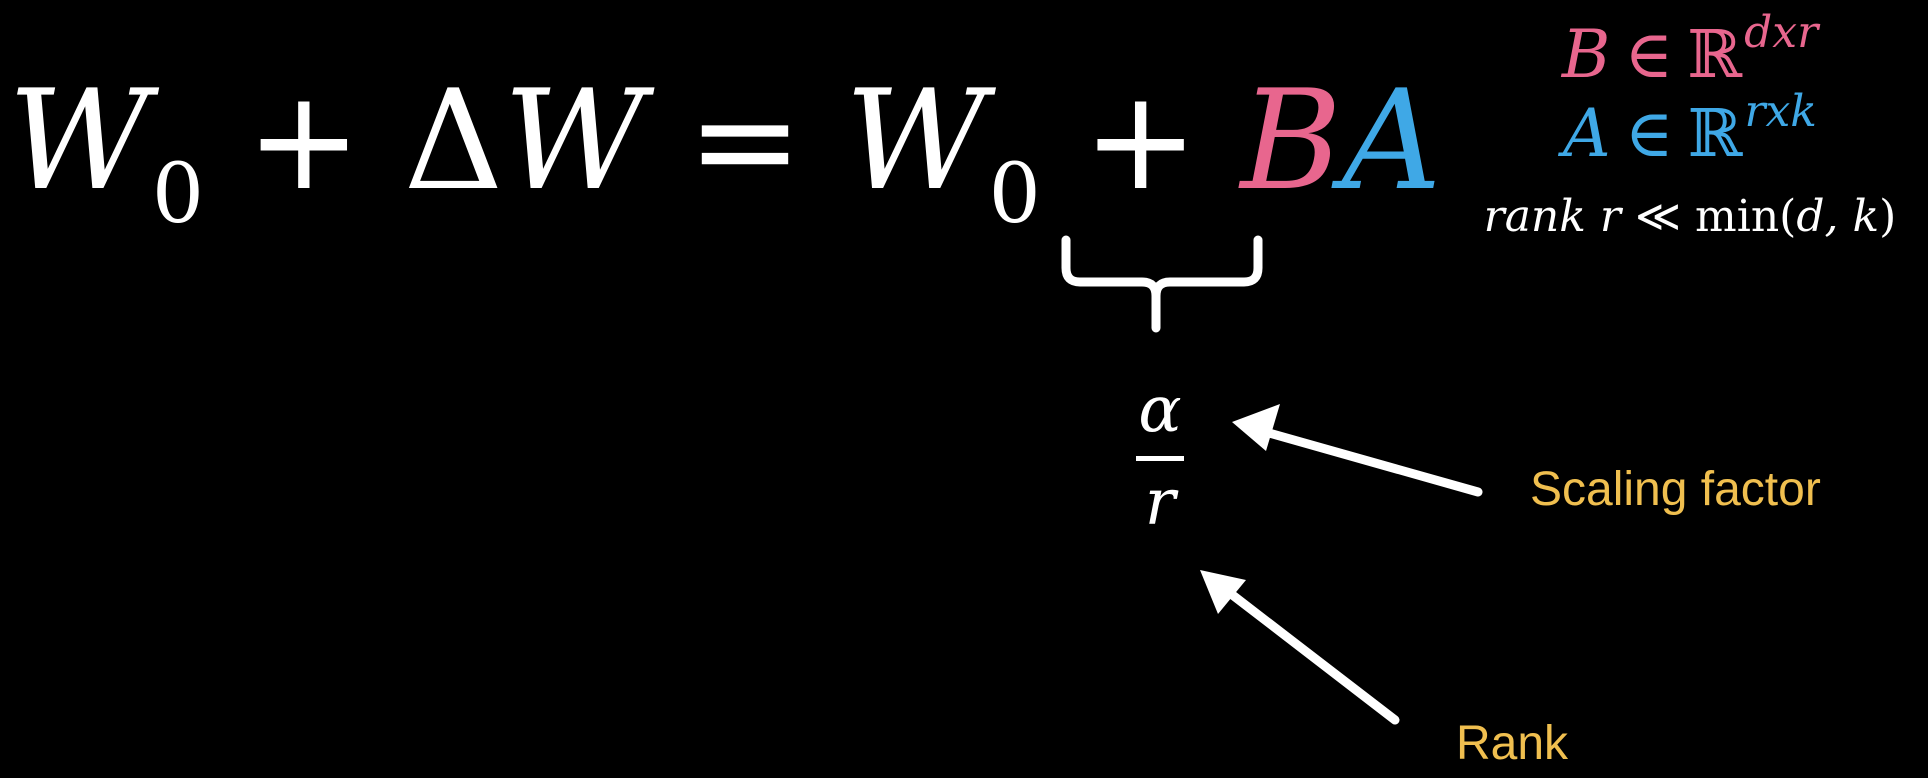 The width and height of the screenshot is (1928, 778). I want to click on a-definition: A ∈ ℝrxk, so click(1690, 127).